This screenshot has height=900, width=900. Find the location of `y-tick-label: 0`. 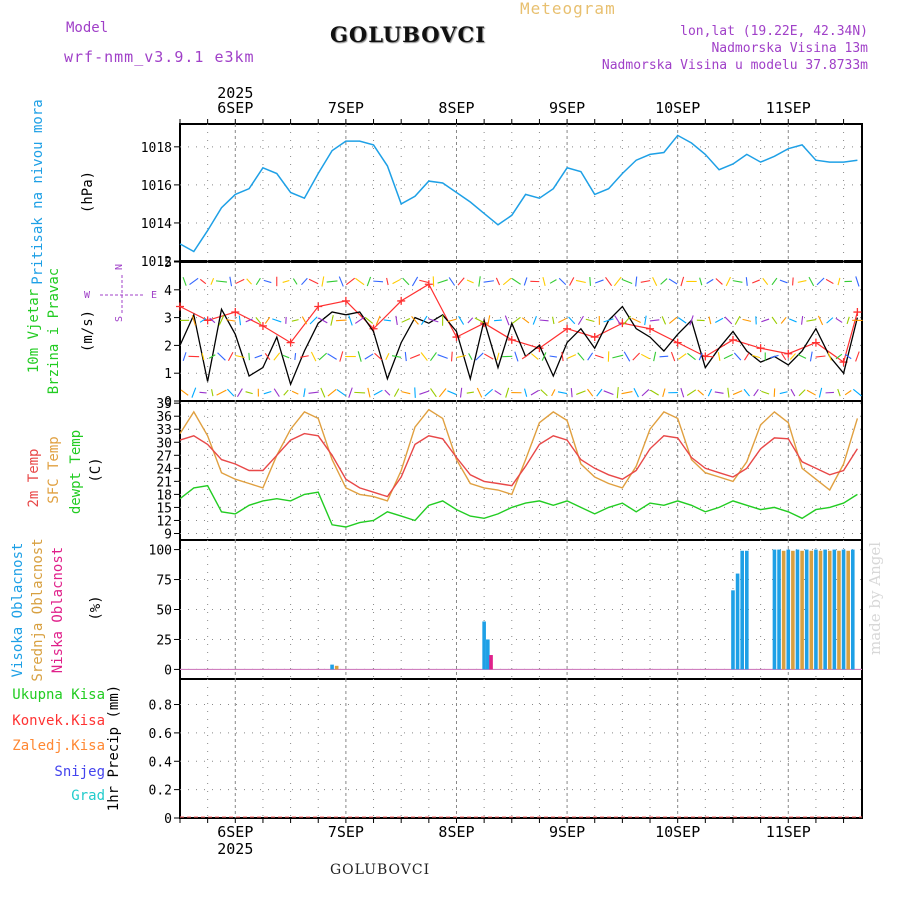

y-tick-label: 0 is located at coordinates (168, 670).